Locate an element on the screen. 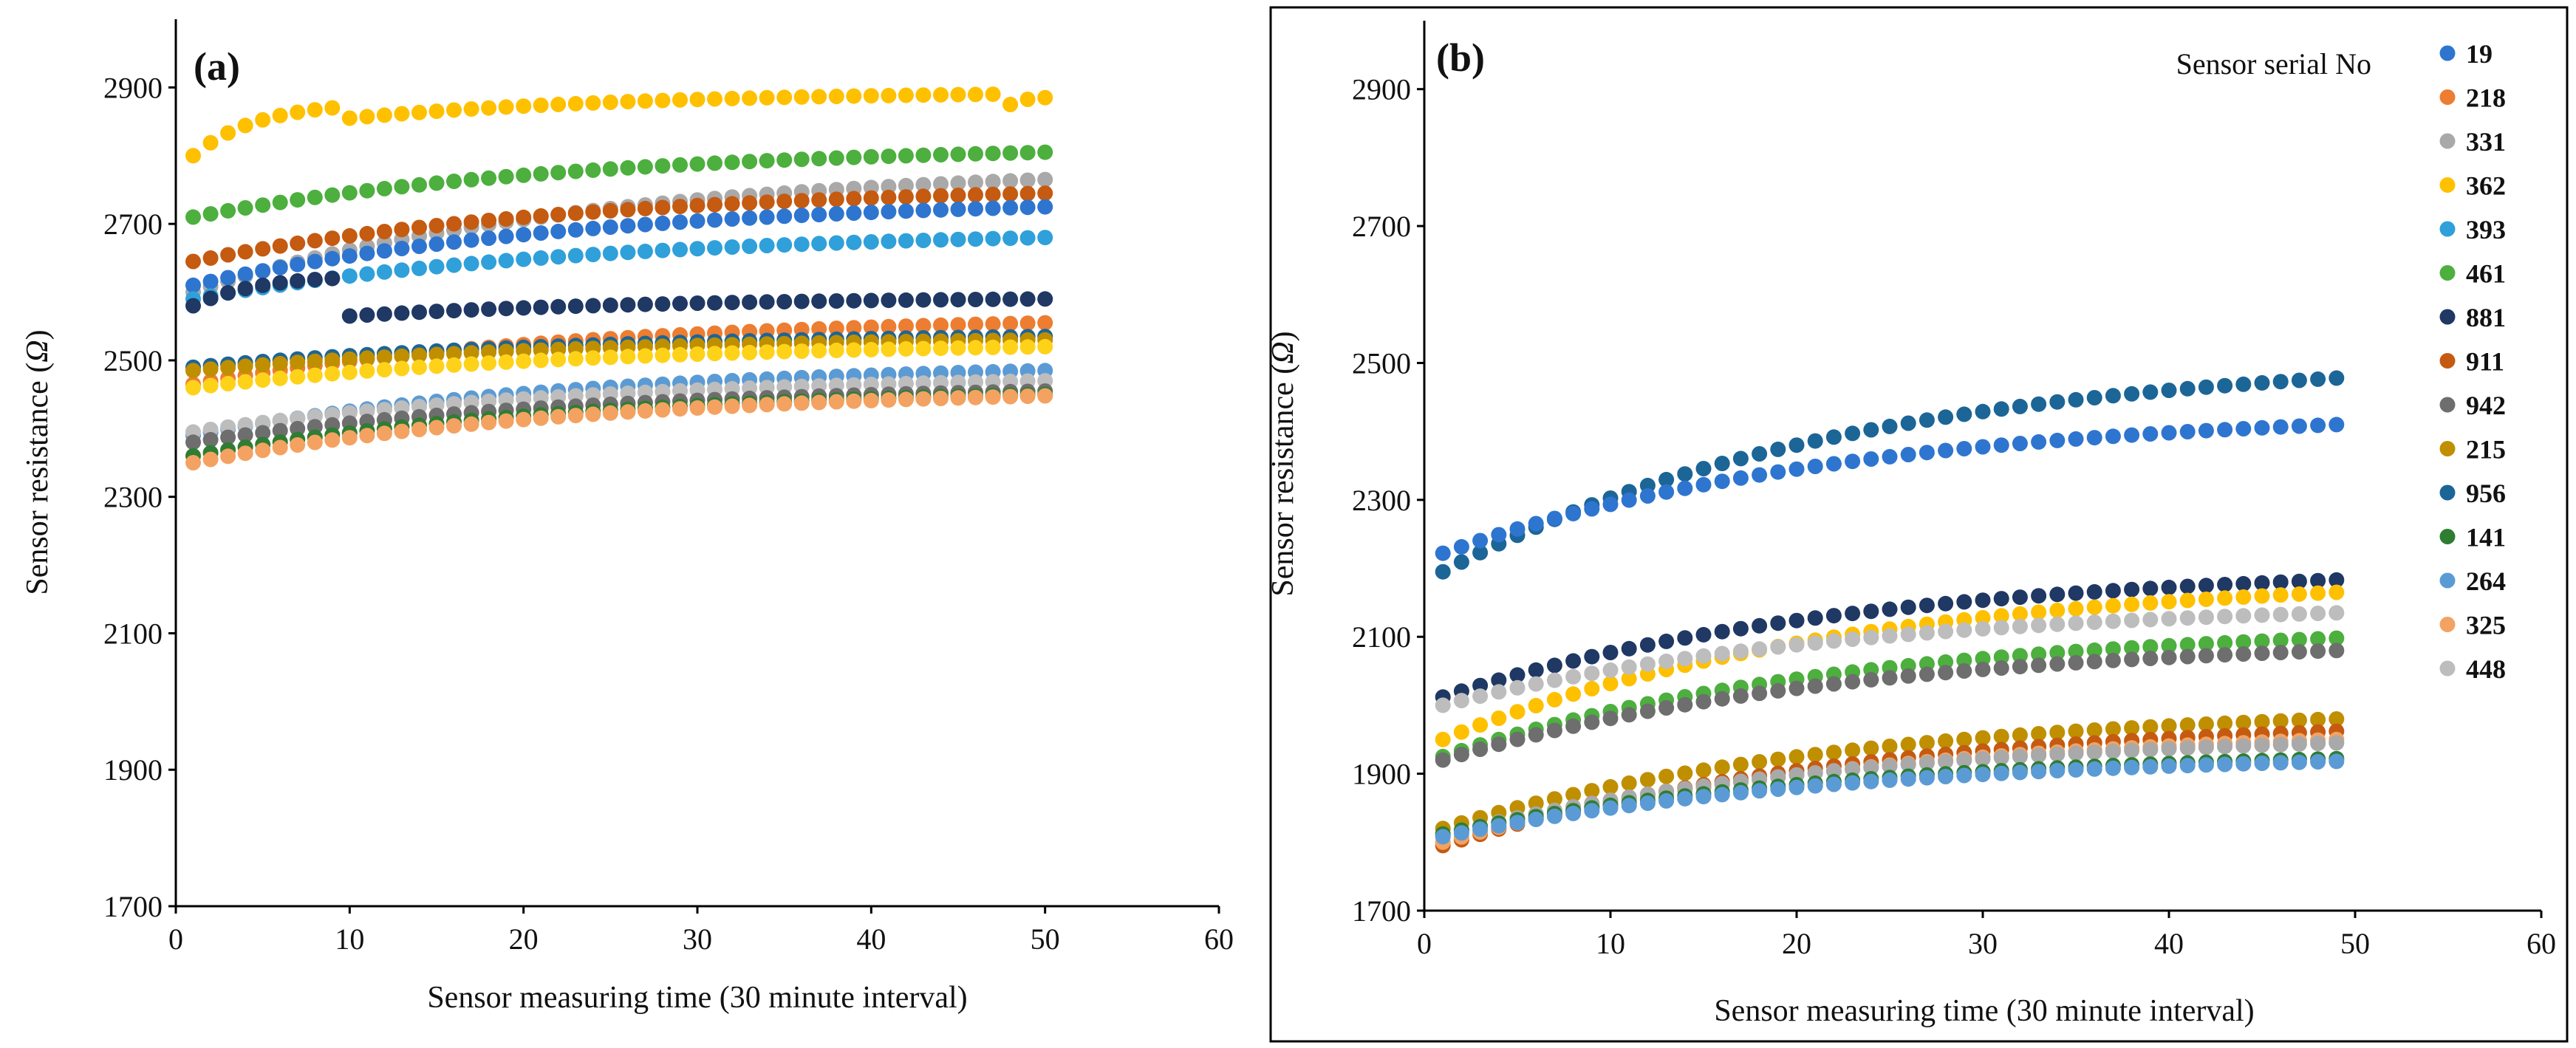 The image size is (2576, 1048). legend-label-461: 461 is located at coordinates (2486, 274).